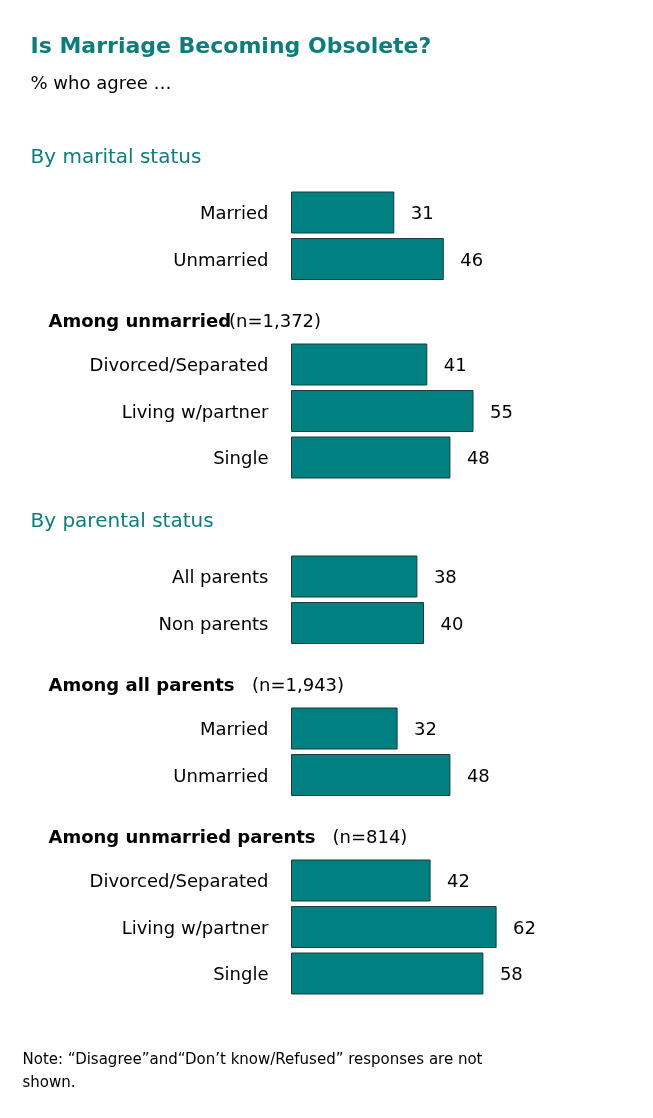 The image size is (653, 1118). What do you see at coordinates (511, 973) in the screenshot?
I see `data-label: 58` at bounding box center [511, 973].